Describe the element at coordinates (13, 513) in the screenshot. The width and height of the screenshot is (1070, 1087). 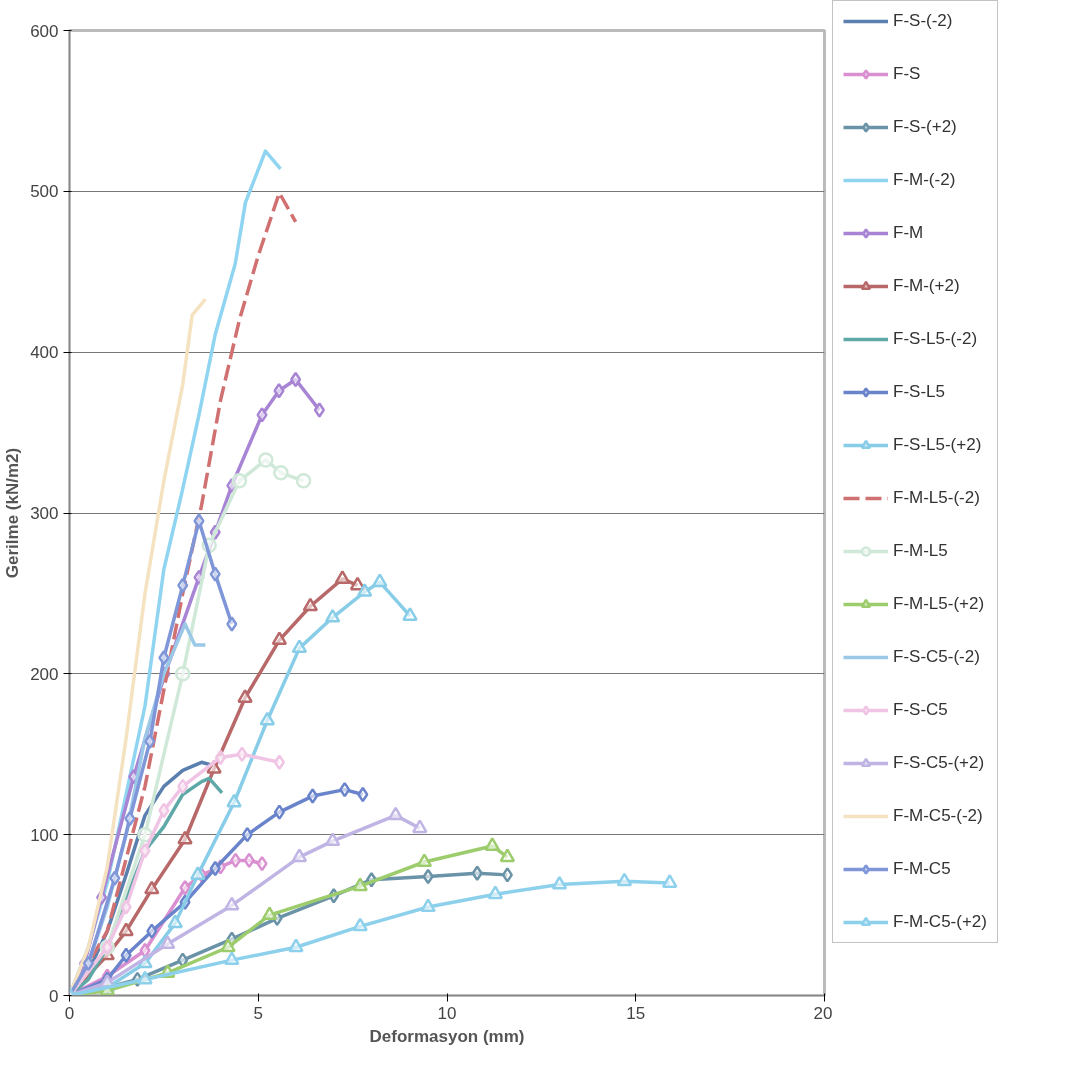
I see `y-axis-title: Gerilme (kN/m2)` at that location.